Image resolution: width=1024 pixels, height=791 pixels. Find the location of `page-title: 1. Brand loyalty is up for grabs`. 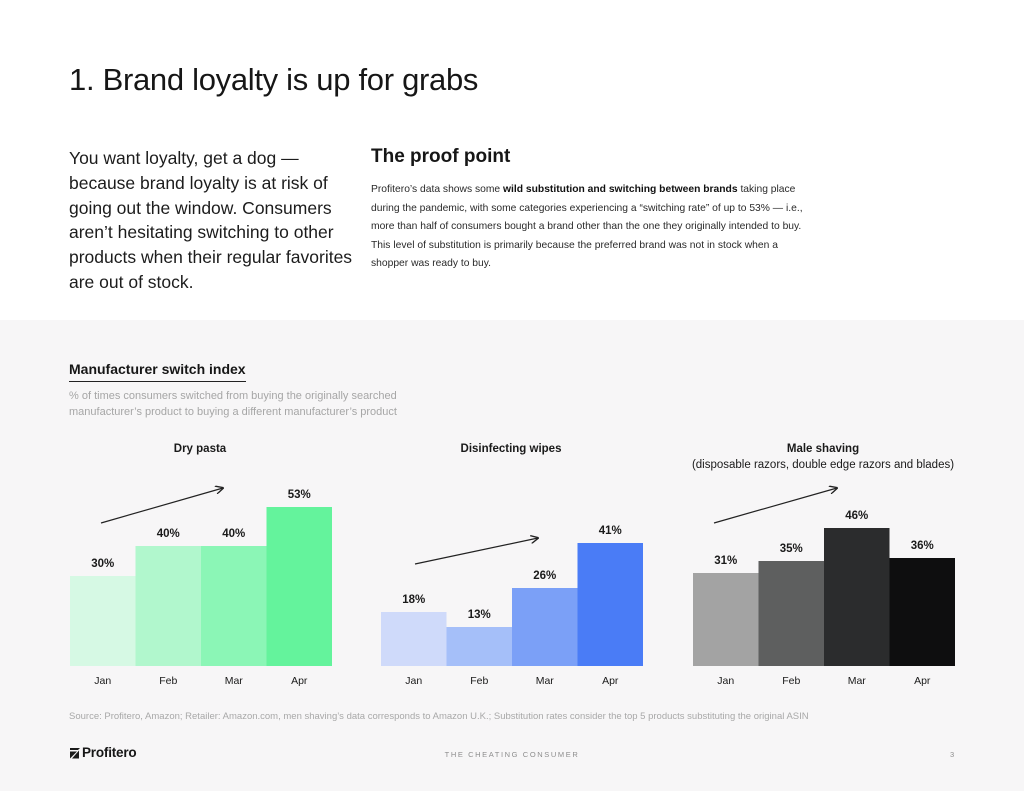

page-title: 1. Brand loyalty is up for grabs is located at coordinates (274, 79).